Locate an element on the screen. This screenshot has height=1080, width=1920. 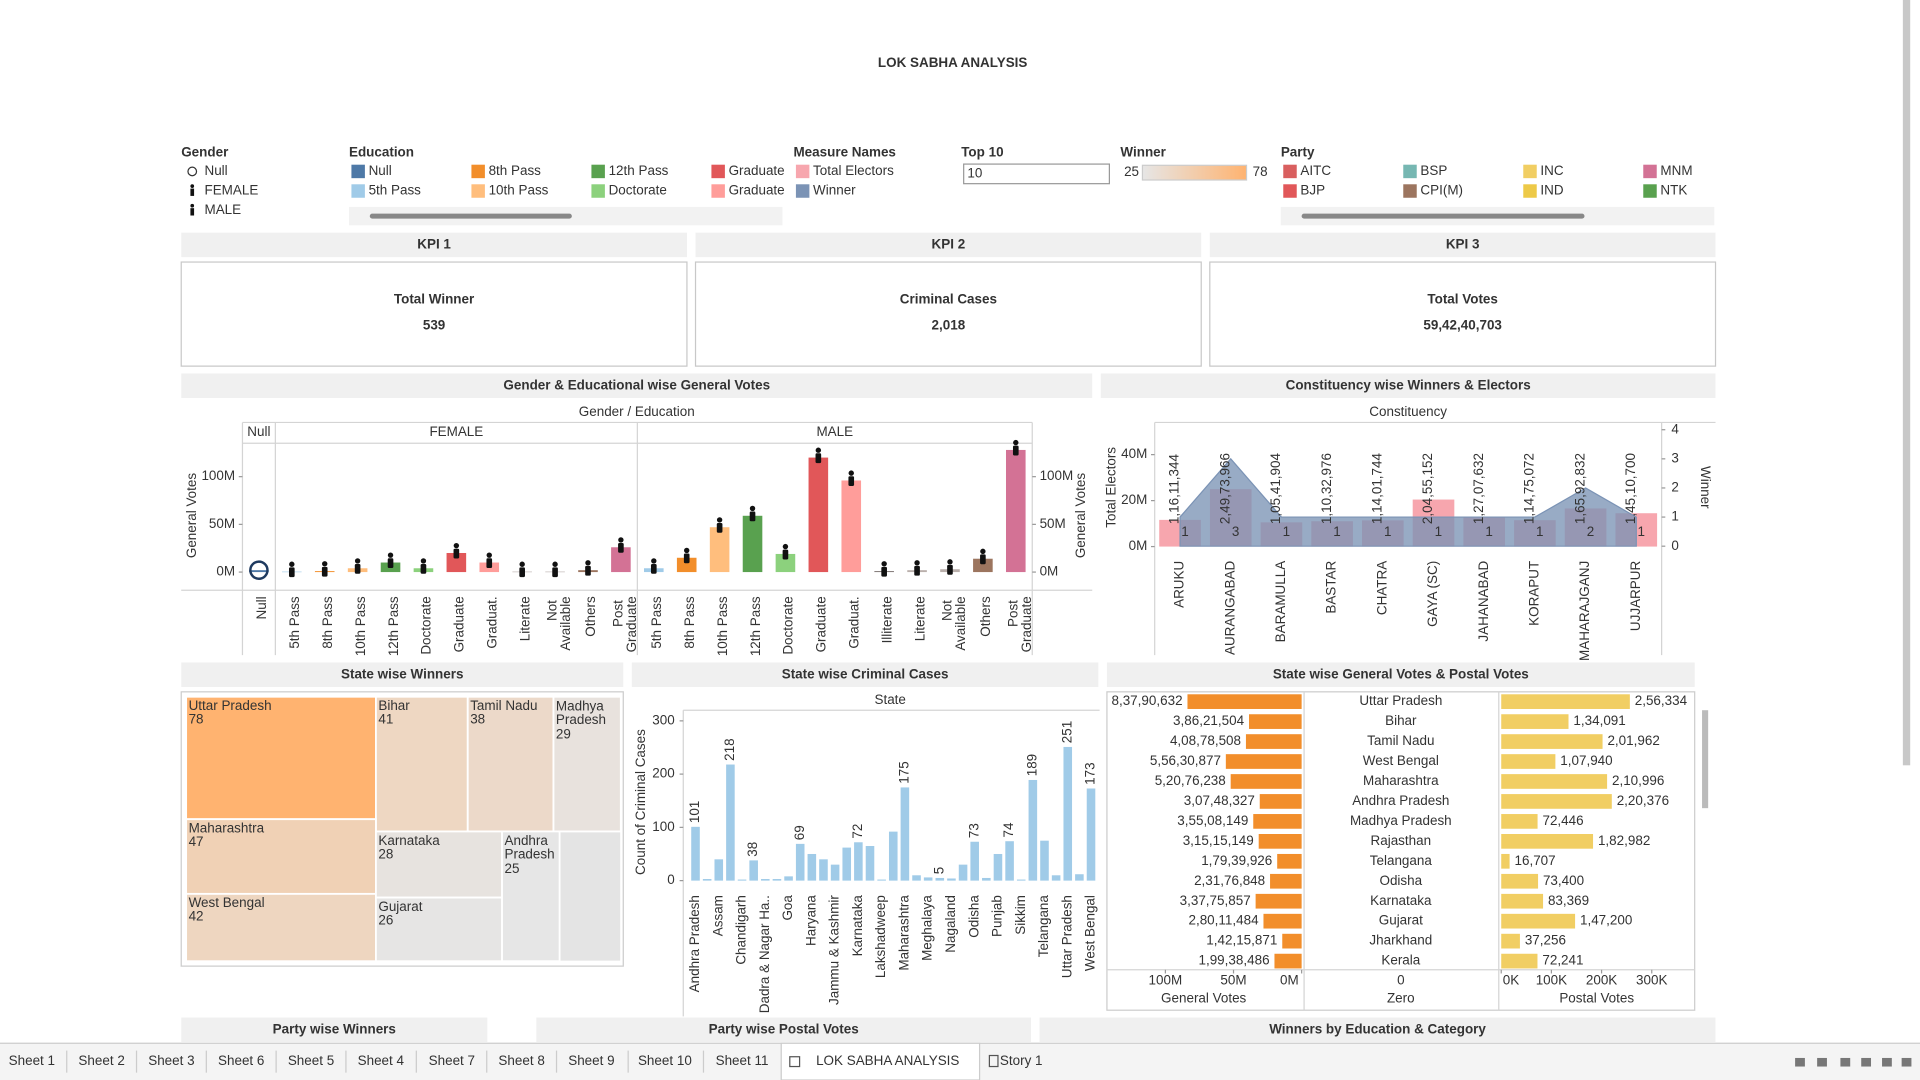
kpi-header: KPI 1 is located at coordinates (434, 243).